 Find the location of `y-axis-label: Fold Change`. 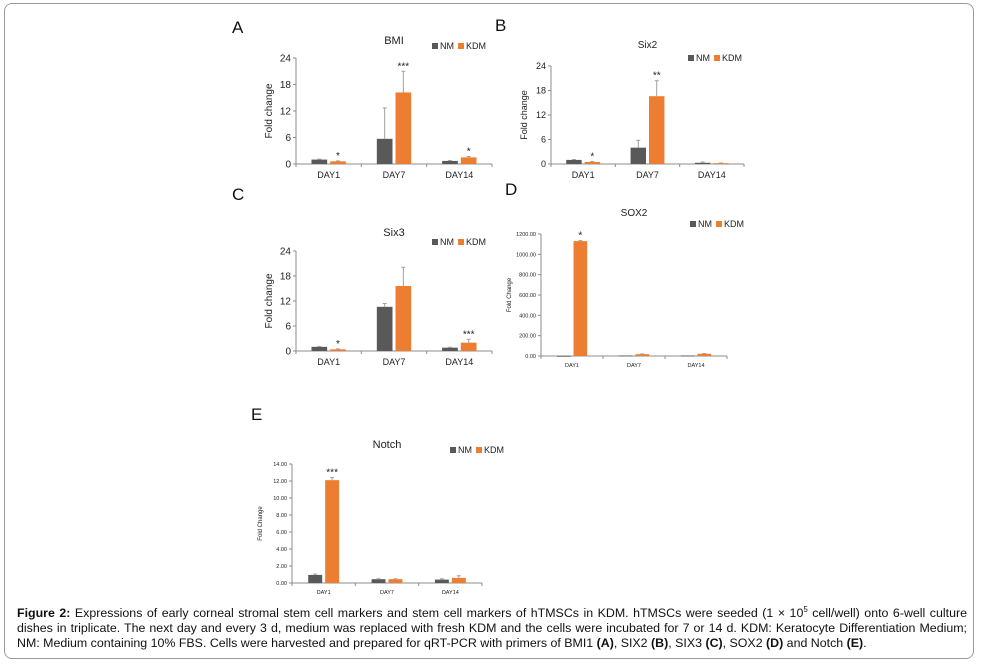

y-axis-label: Fold Change is located at coordinates (510, 294).